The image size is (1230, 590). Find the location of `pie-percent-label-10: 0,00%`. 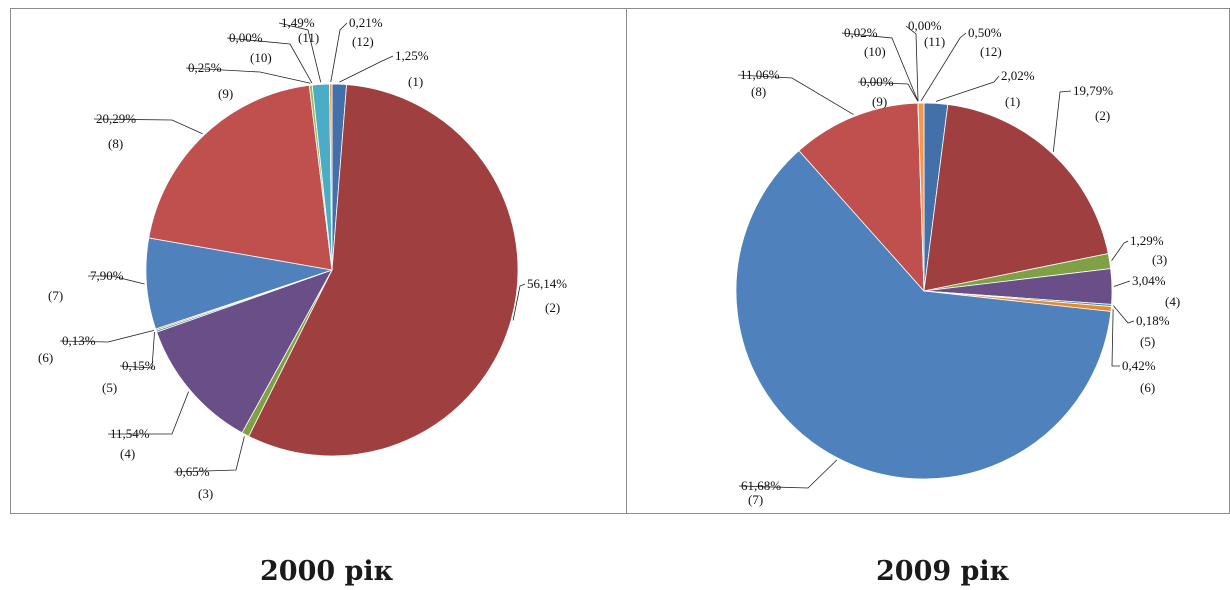

pie-percent-label-10: 0,00% is located at coordinates (246, 37).